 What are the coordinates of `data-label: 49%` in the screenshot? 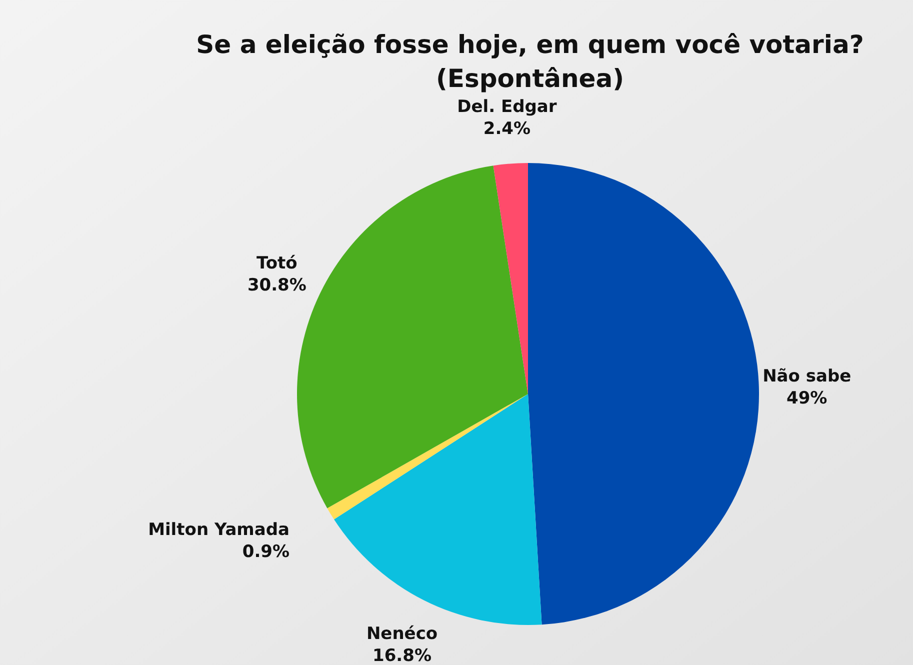 It's located at (807, 398).